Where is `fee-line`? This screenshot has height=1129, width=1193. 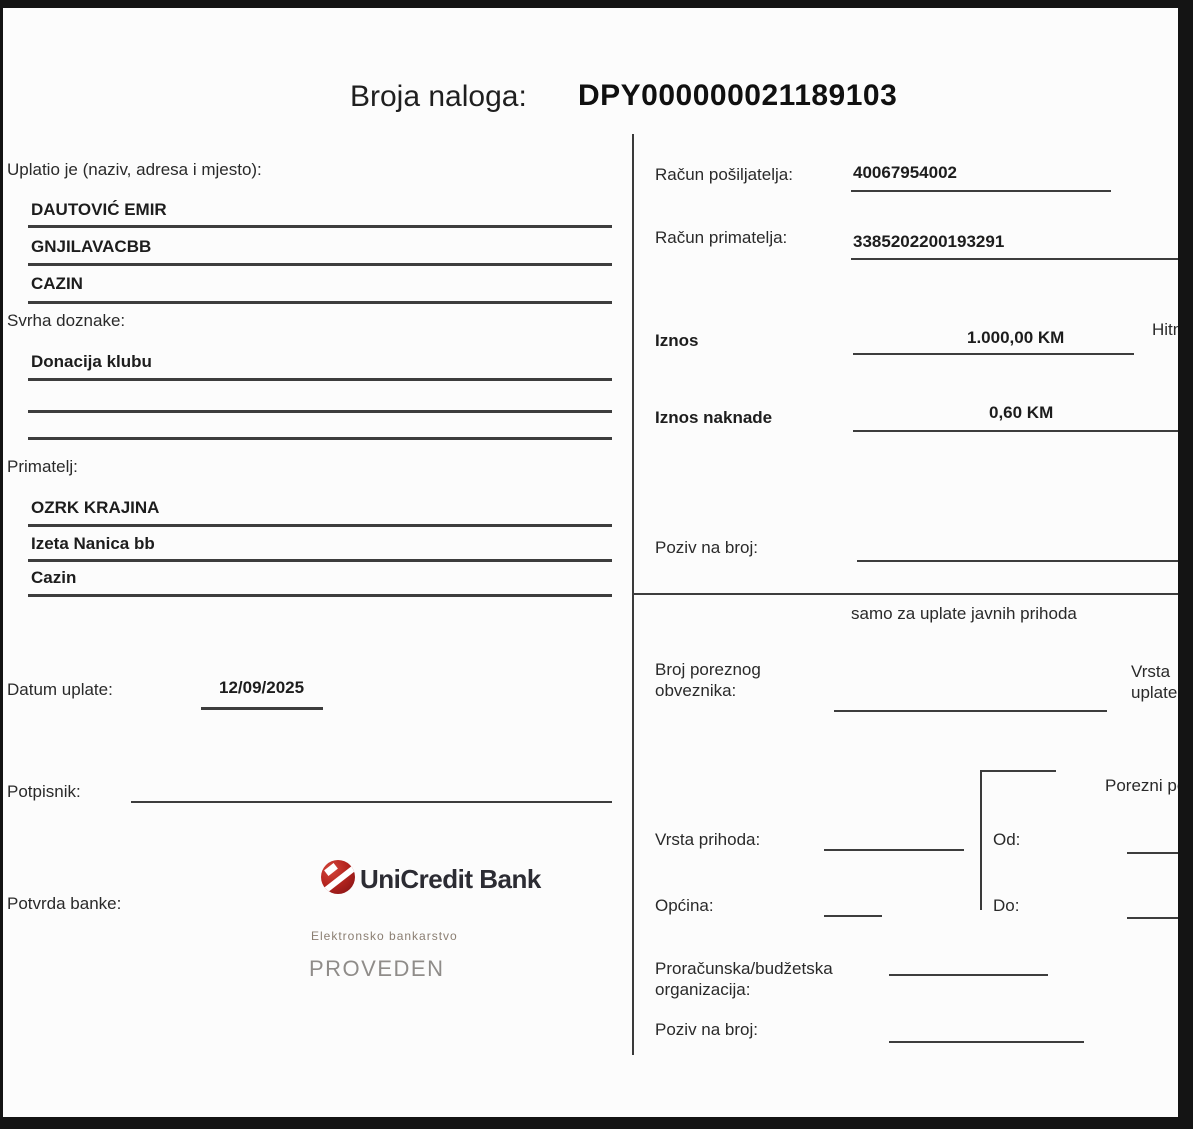
fee-line is located at coordinates (1015, 431).